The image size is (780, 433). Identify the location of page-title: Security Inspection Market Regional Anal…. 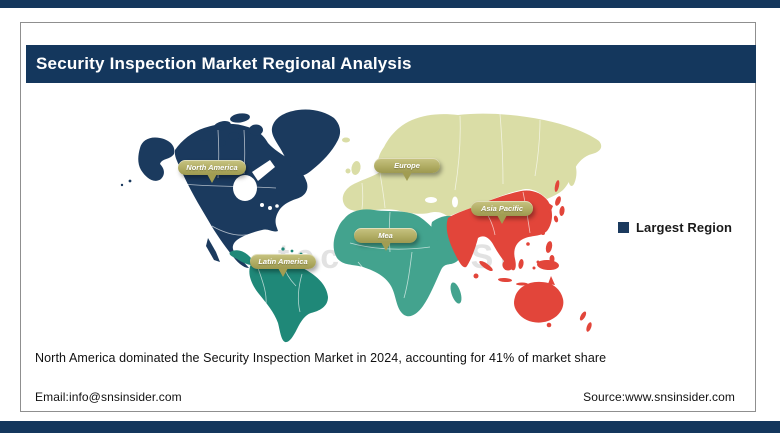
(224, 63).